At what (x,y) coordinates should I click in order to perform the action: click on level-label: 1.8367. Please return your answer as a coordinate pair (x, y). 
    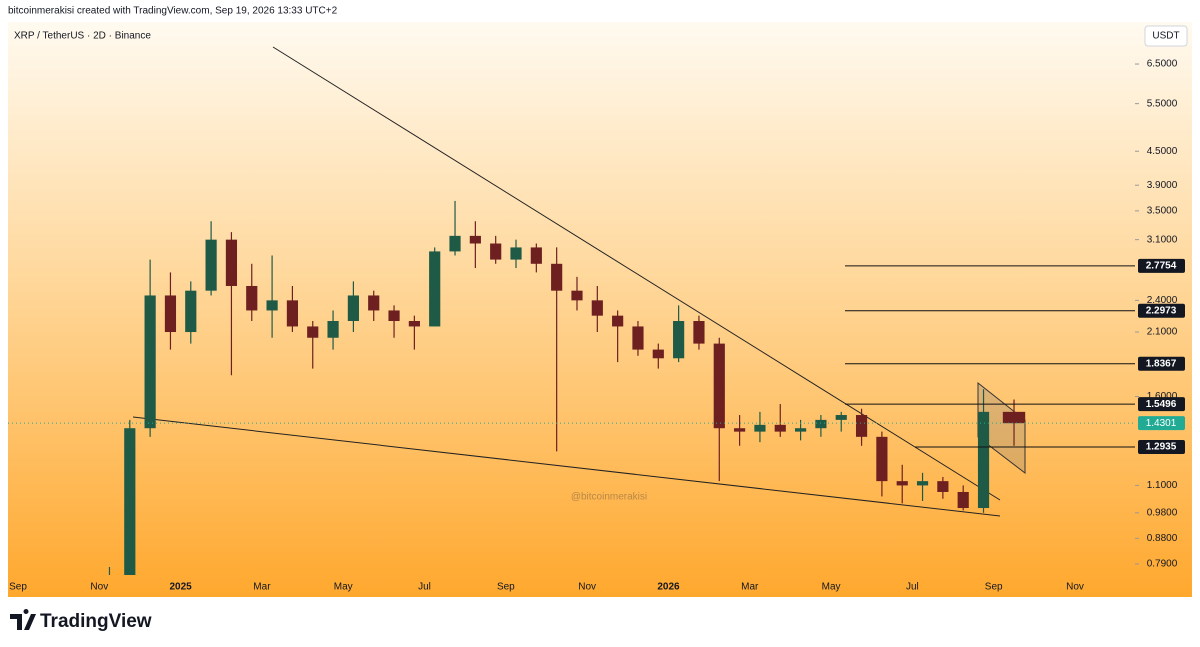
    Looking at the image, I should click on (1161, 363).